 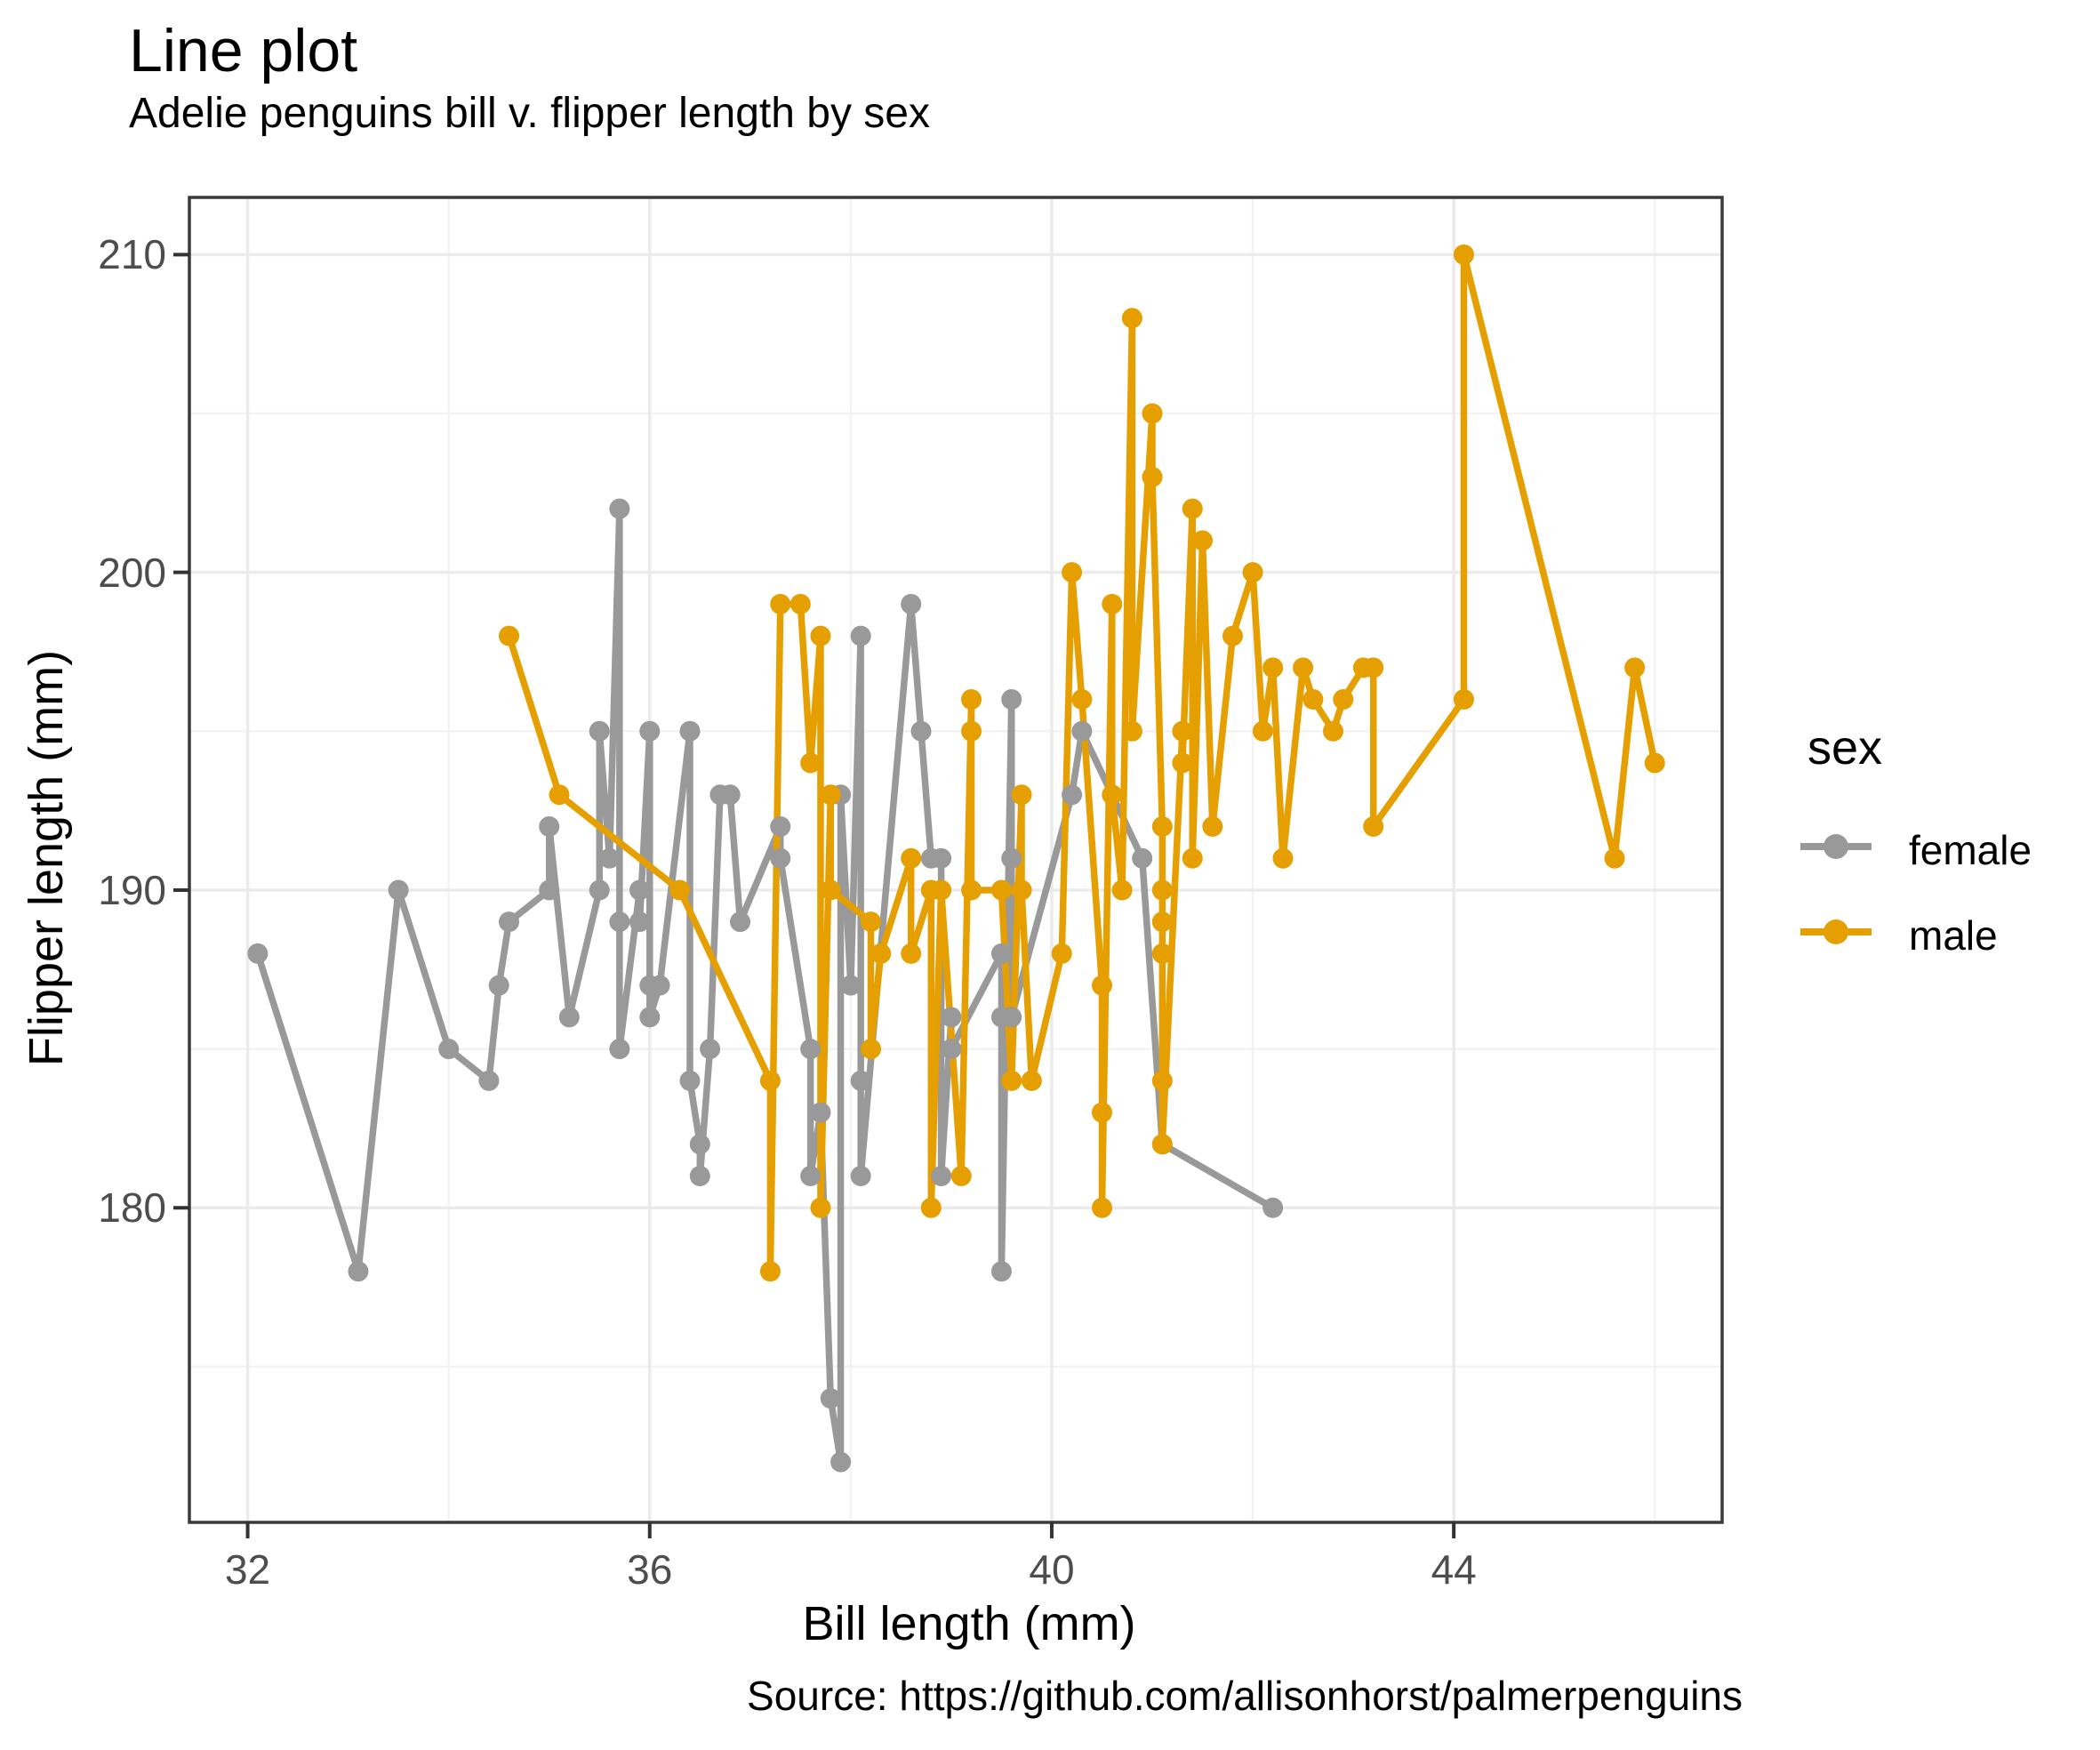 What do you see at coordinates (1052, 1570) in the screenshot?
I see `x-tick-label: 40` at bounding box center [1052, 1570].